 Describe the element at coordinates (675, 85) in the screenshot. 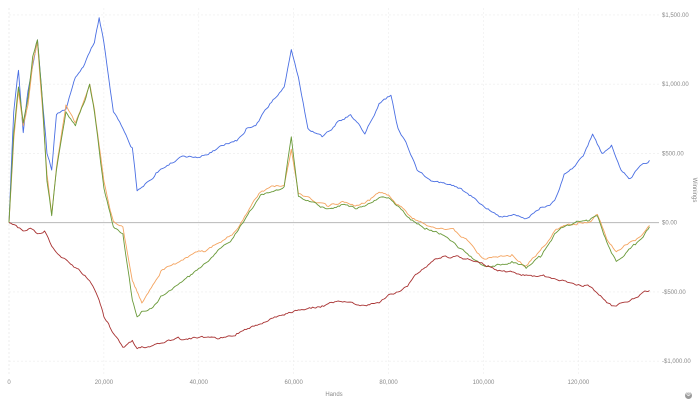

I see `y-tick-label: $1,000.00` at that location.